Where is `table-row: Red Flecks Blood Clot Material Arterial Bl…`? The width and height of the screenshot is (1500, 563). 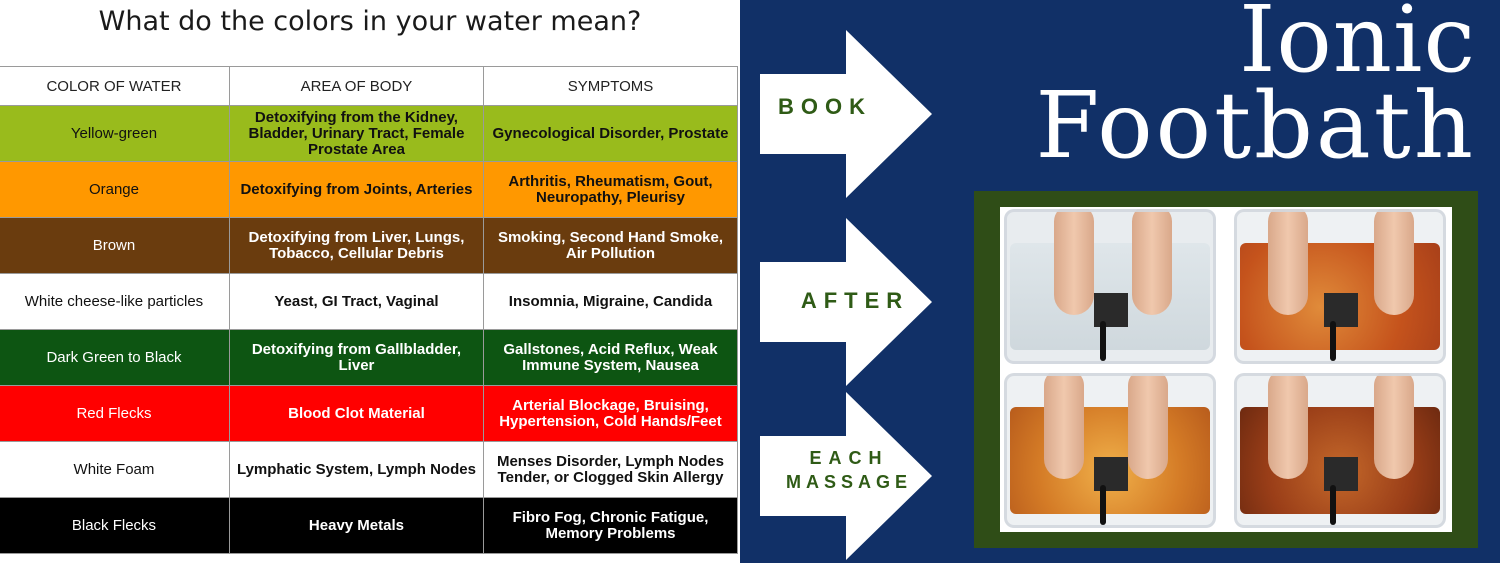
table-row: Red Flecks Blood Clot Material Arterial Bl… is located at coordinates (369, 413).